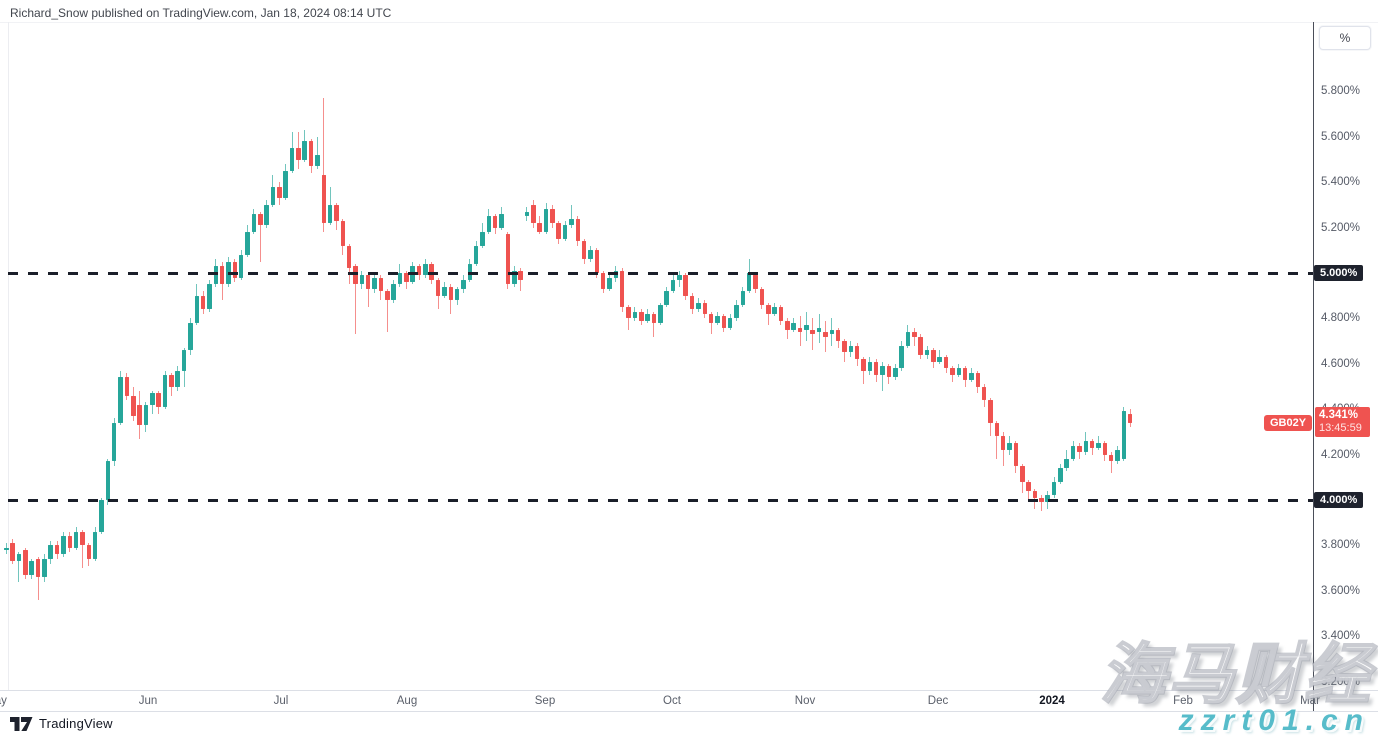  What do you see at coordinates (1341, 363) in the screenshot?
I see `price-axis-label: 4.600%` at bounding box center [1341, 363].